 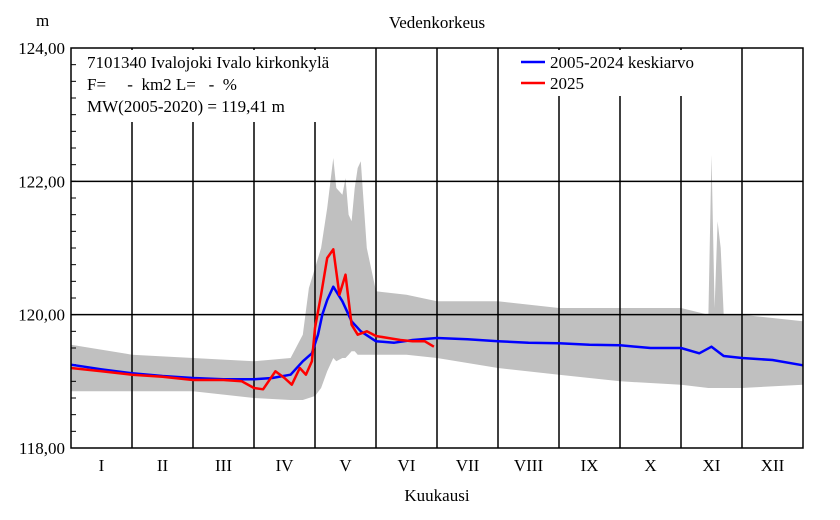 What do you see at coordinates (407, 465) in the screenshot?
I see `month-label: VI` at bounding box center [407, 465].